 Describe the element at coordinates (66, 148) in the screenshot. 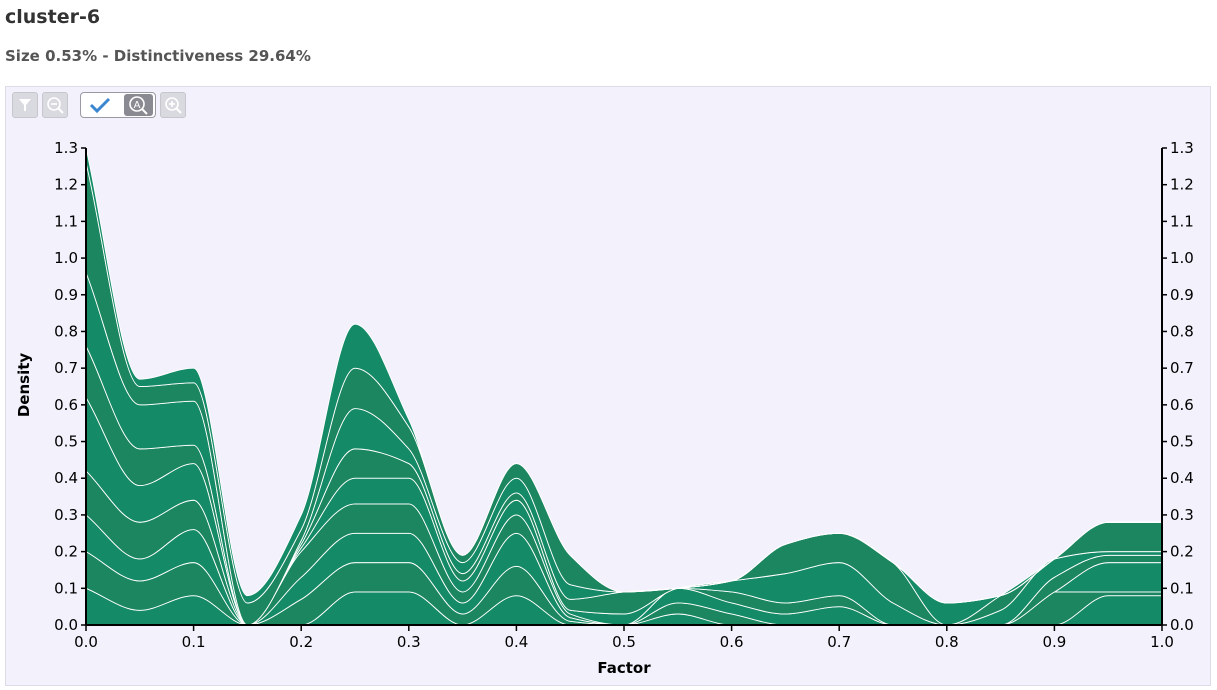

I see `y-tick-label-left: 1.3` at that location.